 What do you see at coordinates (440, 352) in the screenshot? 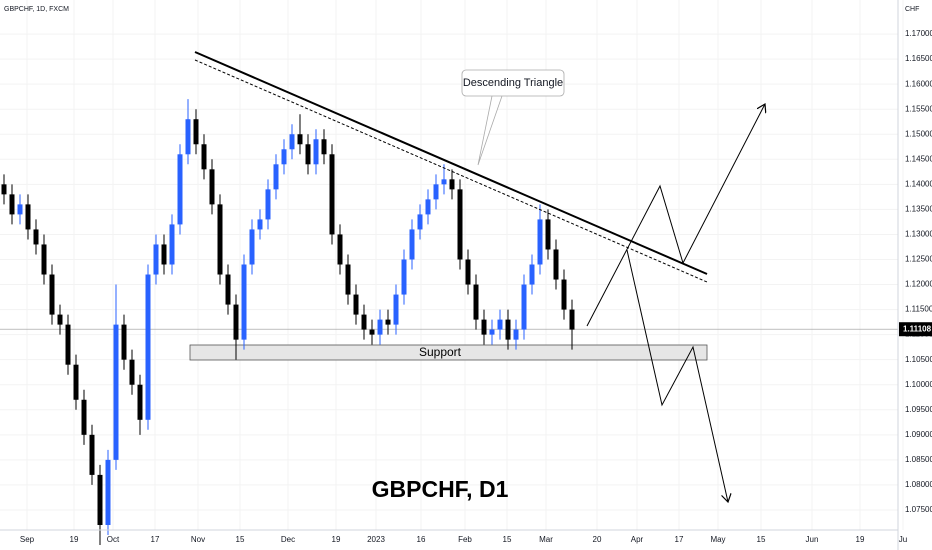
I see `support-label: Support` at bounding box center [440, 352].